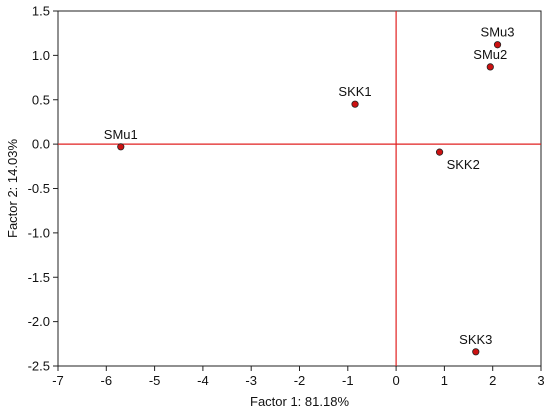  I want to click on y-tick-label: -2.5, so click(39, 366).